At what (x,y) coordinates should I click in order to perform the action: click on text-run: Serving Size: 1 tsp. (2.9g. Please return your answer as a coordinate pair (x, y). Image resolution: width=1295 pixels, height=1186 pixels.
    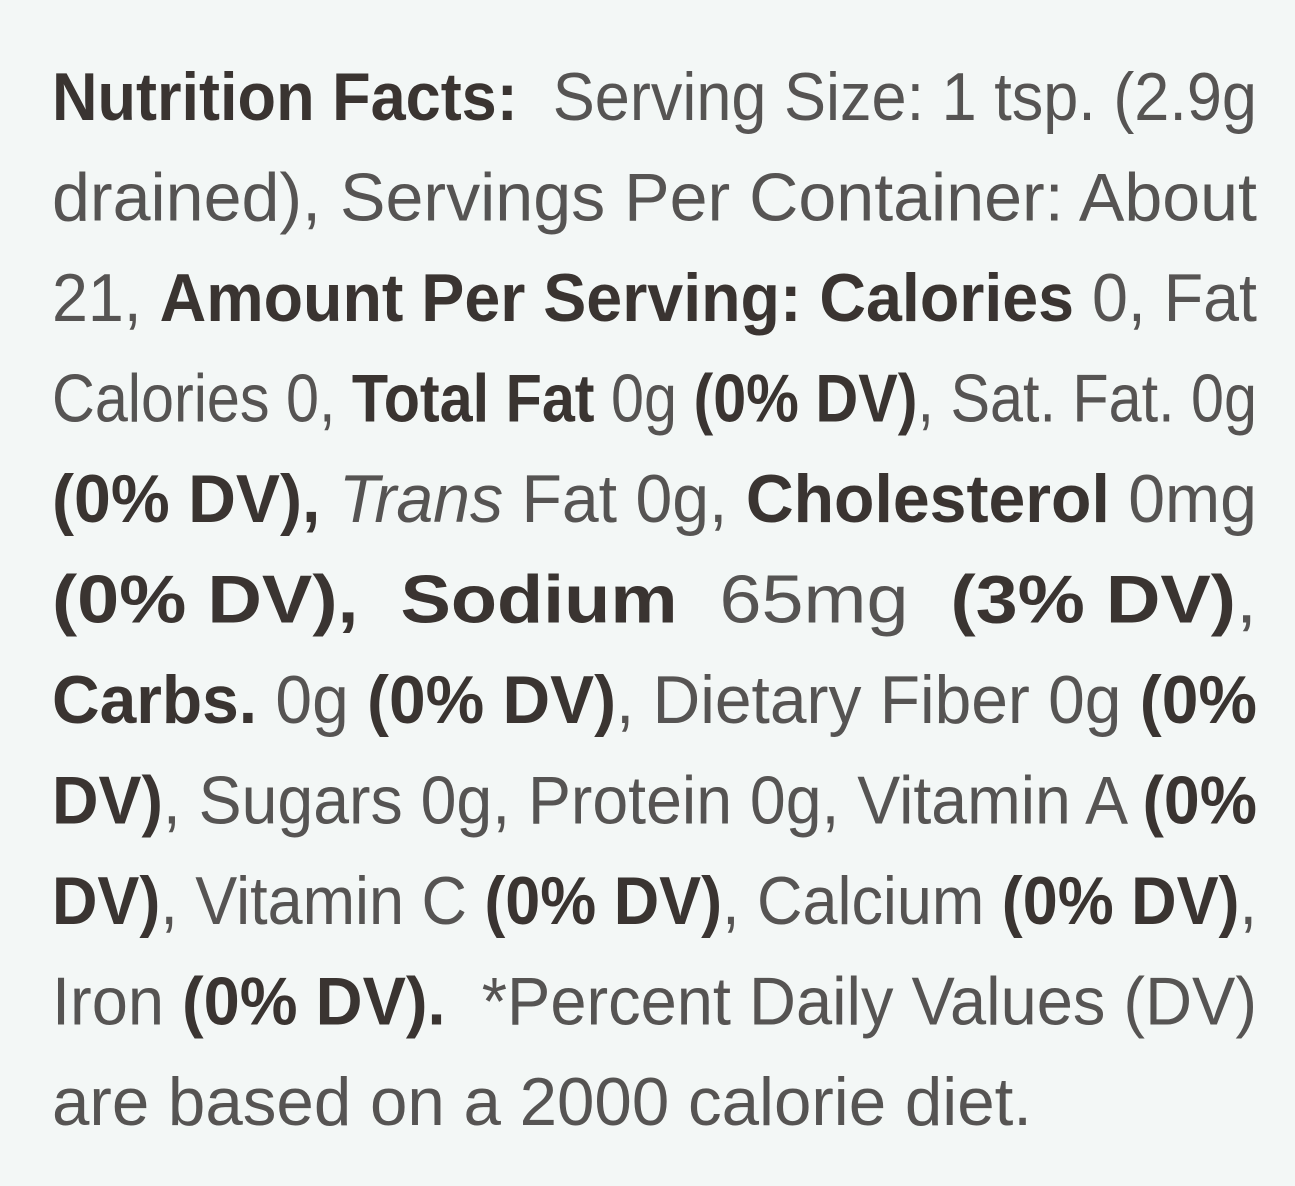
    Looking at the image, I should click on (887, 97).